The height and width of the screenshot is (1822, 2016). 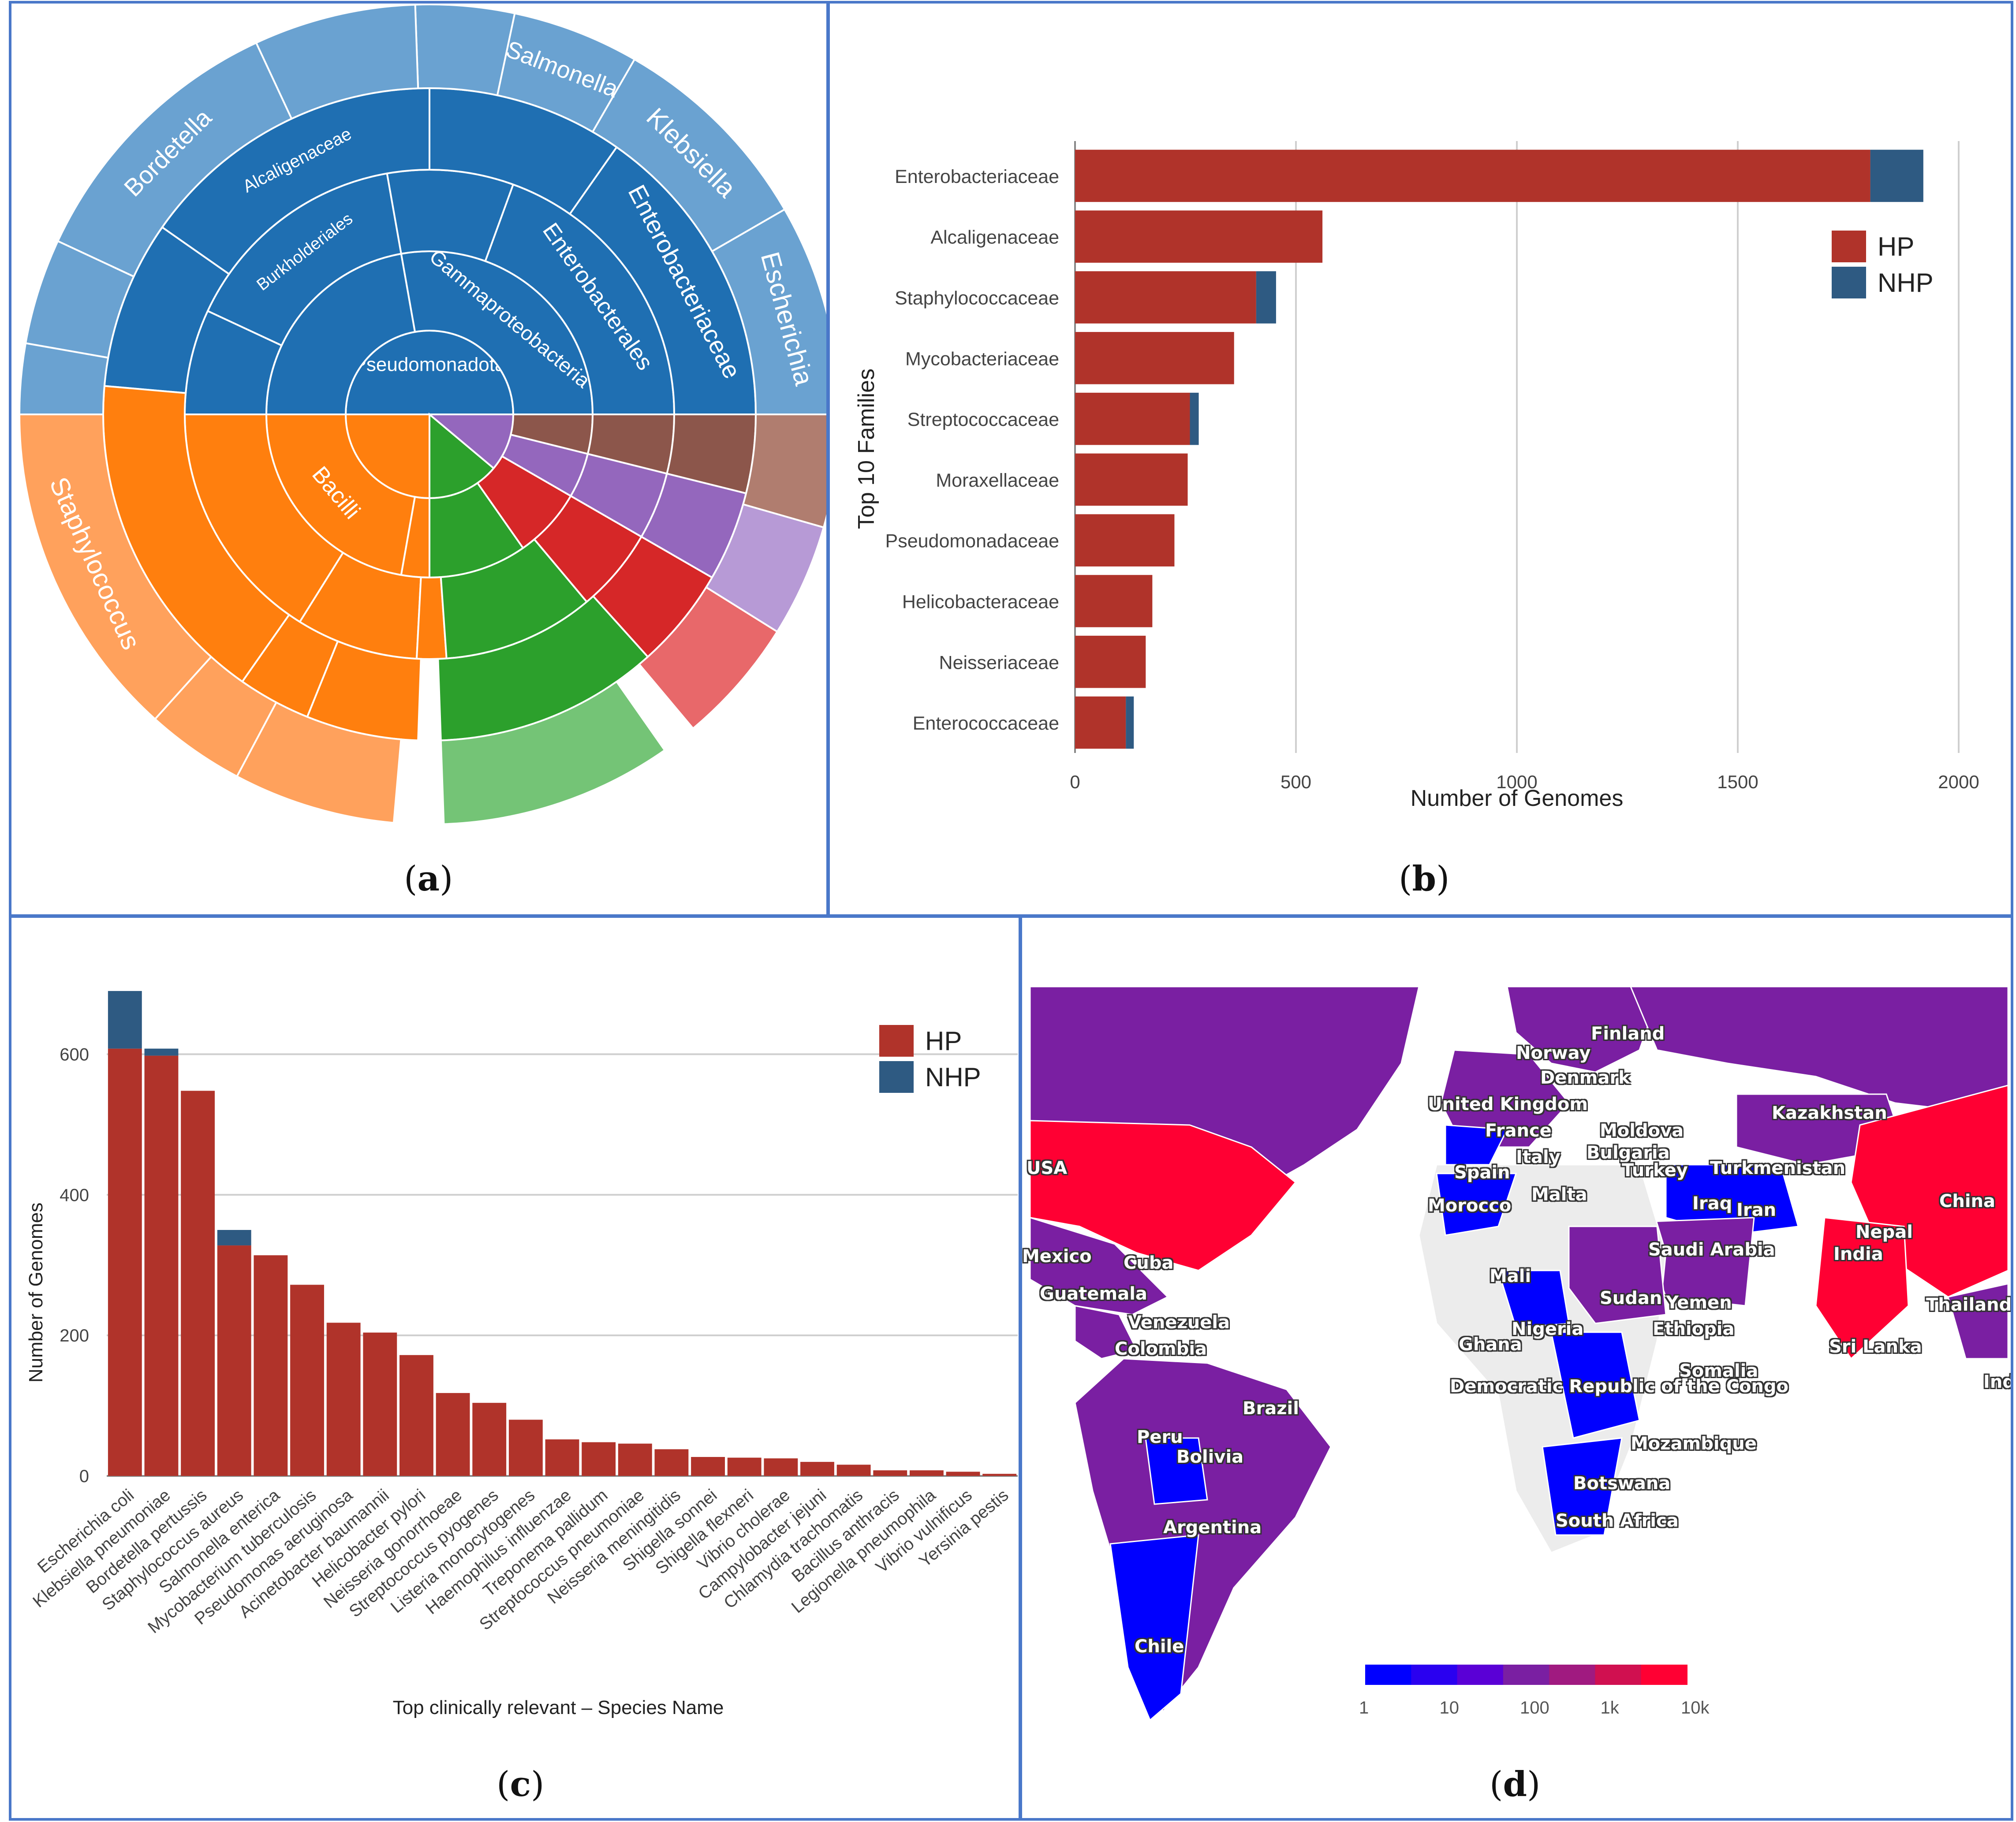 I want to click on order-eubacteriales, so click(x=431, y=618).